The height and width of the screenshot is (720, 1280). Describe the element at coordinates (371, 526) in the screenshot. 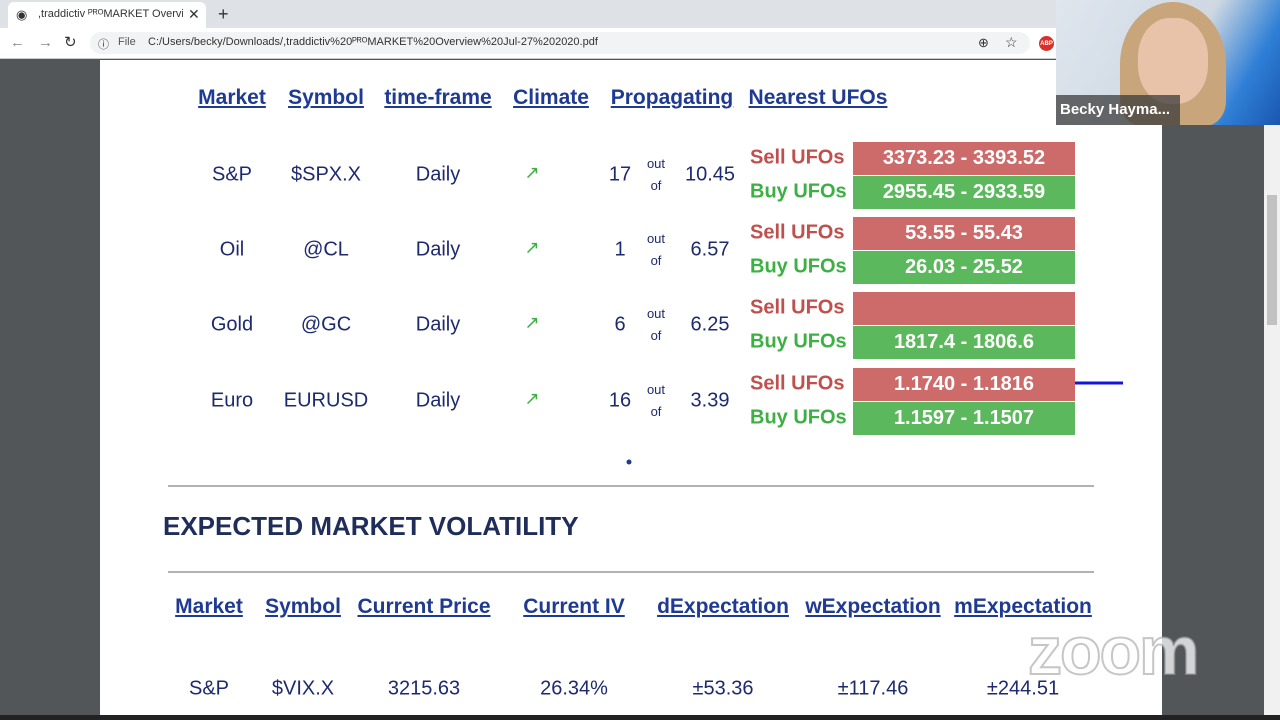

I see `section-title: EXPECTED MARKET VOLATILITY` at that location.